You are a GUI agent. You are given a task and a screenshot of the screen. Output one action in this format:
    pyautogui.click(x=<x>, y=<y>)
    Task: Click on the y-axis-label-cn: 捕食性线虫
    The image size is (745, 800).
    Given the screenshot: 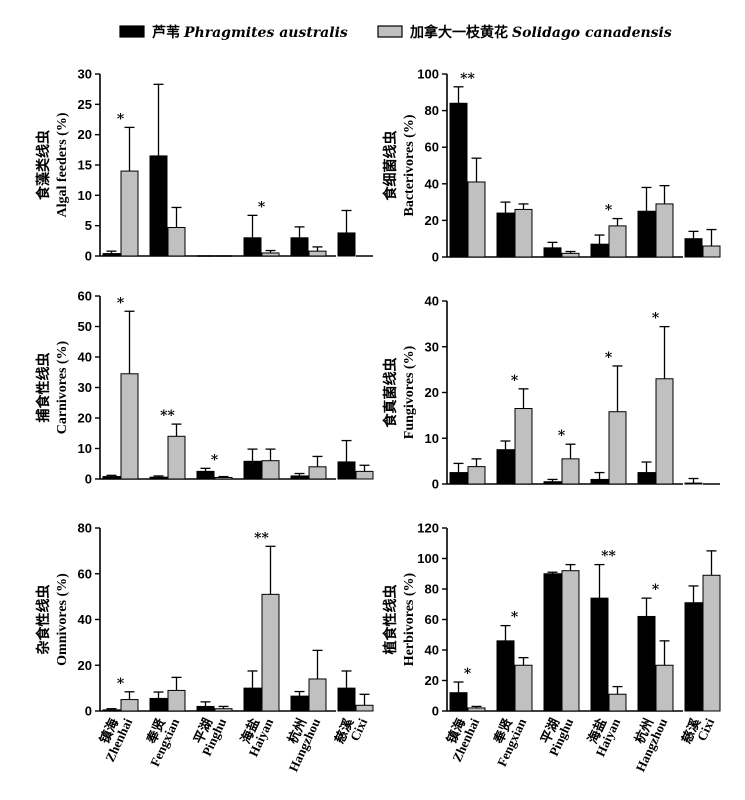 What is the action you would take?
    pyautogui.click(x=43, y=388)
    